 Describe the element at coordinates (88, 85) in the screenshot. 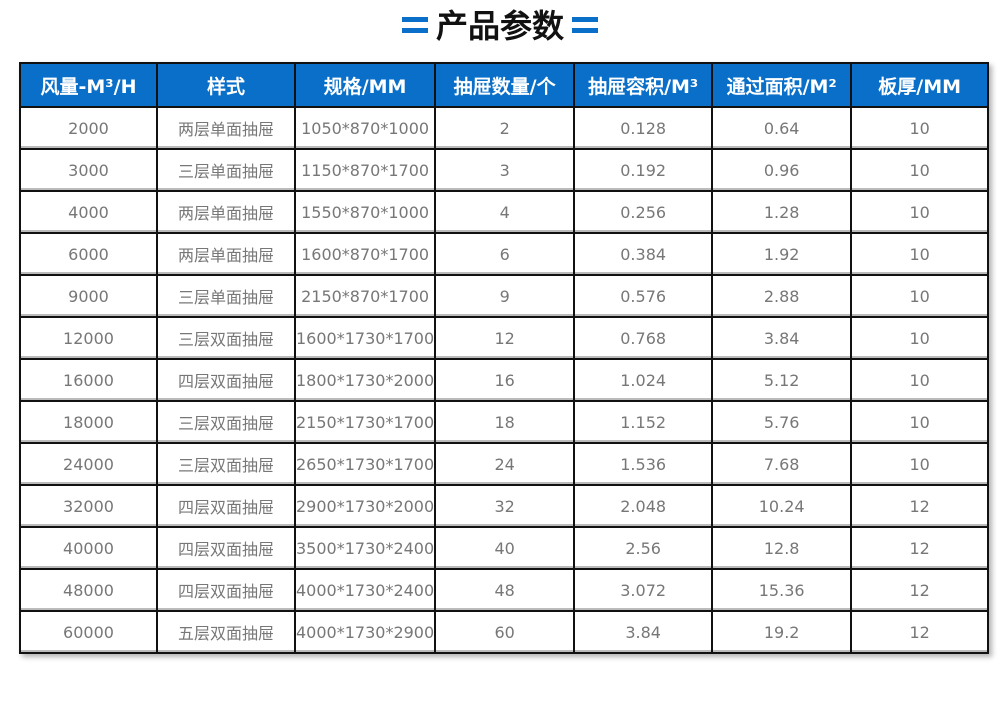

I see `column-header: 风量-M³/H` at that location.